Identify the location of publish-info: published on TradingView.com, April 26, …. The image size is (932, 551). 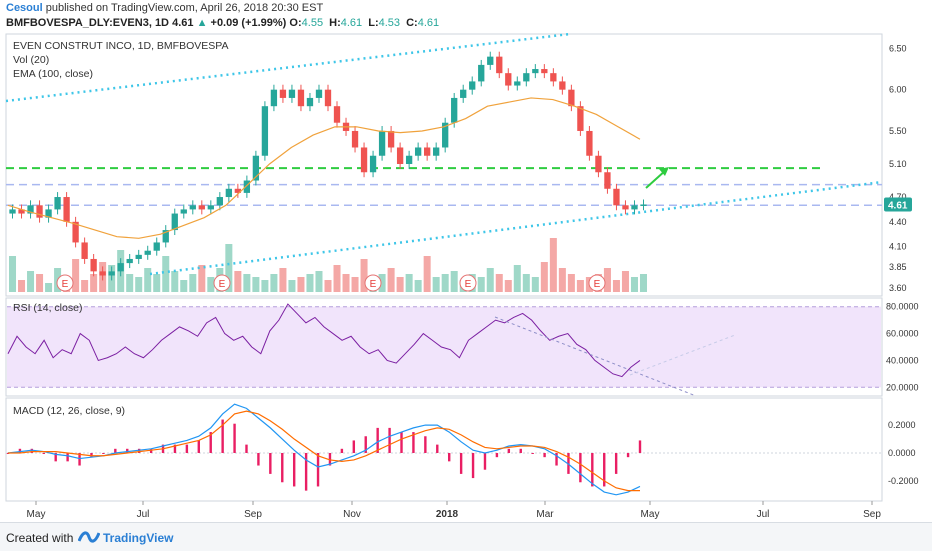
(184, 8).